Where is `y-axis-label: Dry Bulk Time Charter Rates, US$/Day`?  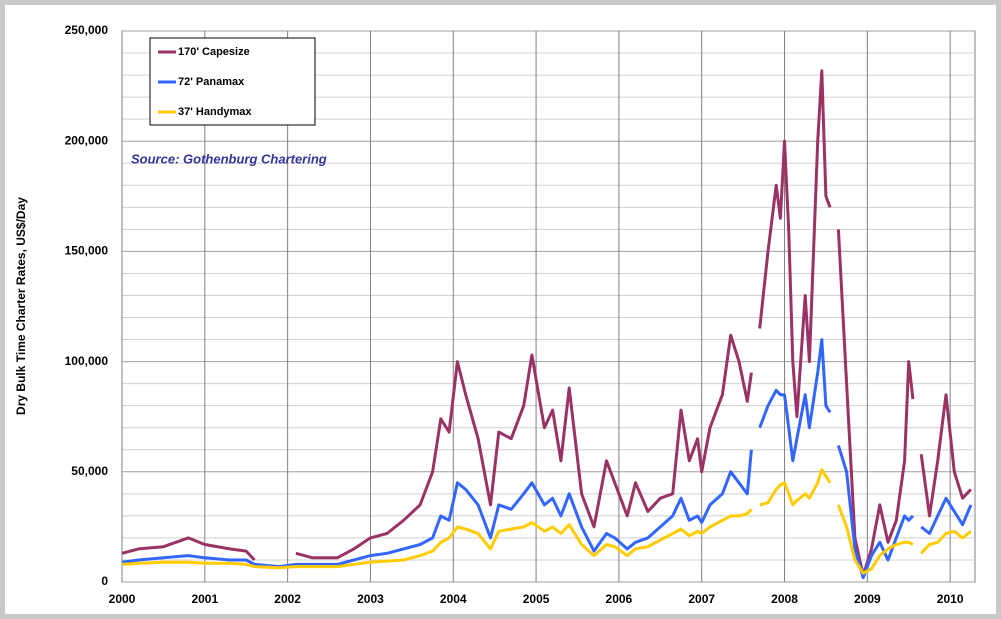 y-axis-label: Dry Bulk Time Charter Rates, US$/Day is located at coordinates (21, 306).